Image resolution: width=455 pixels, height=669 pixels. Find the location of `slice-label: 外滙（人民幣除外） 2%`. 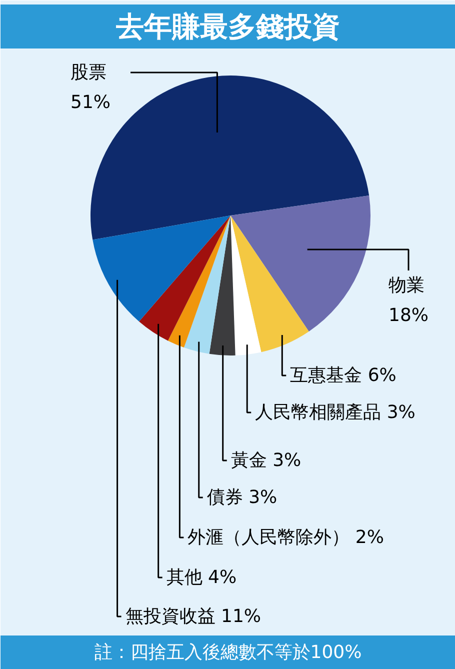

slice-label: 外滙（人民幣除外） 2% is located at coordinates (286, 537).